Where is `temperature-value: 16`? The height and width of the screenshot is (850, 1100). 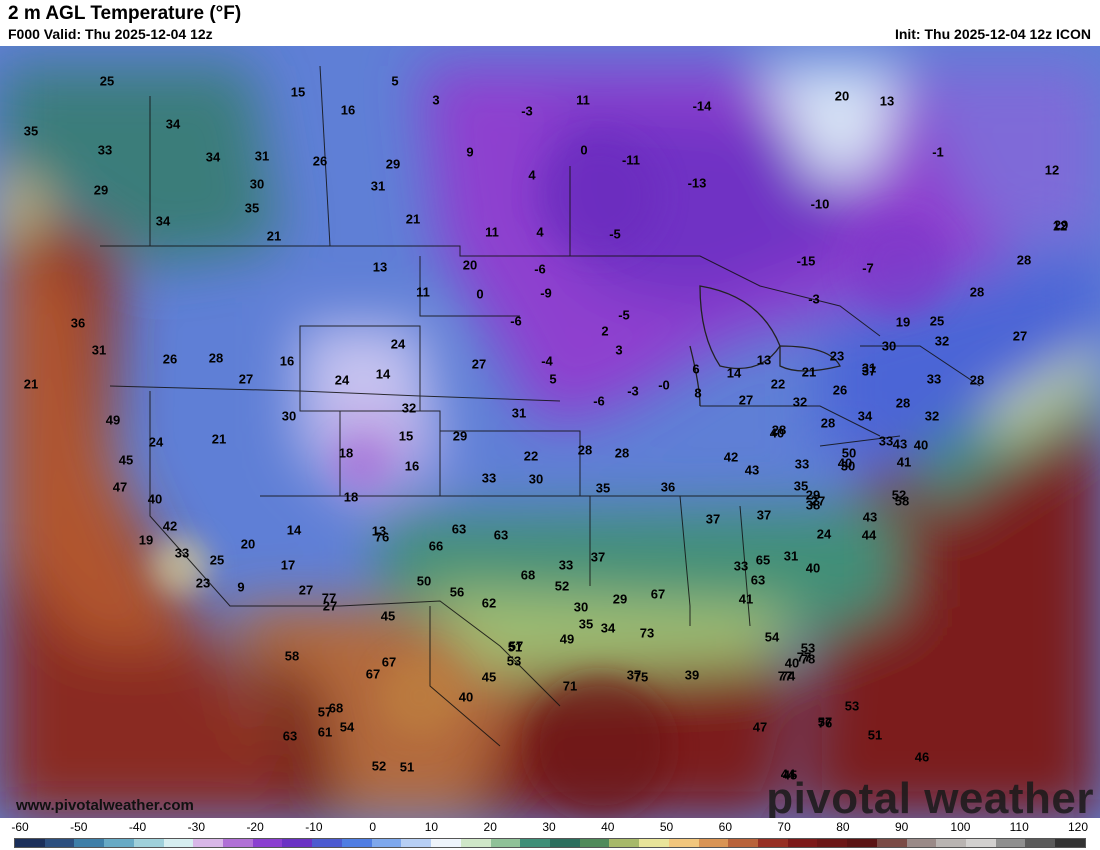 temperature-value: 16 is located at coordinates (287, 361).